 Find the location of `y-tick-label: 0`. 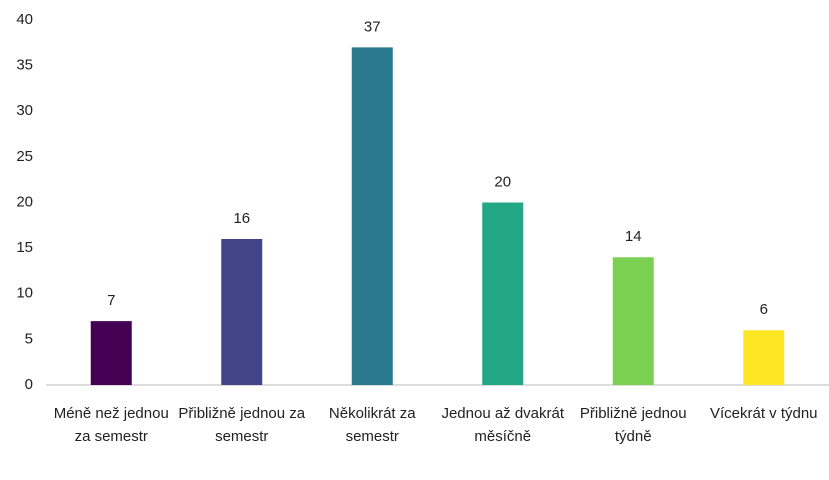

y-tick-label: 0 is located at coordinates (29, 384).